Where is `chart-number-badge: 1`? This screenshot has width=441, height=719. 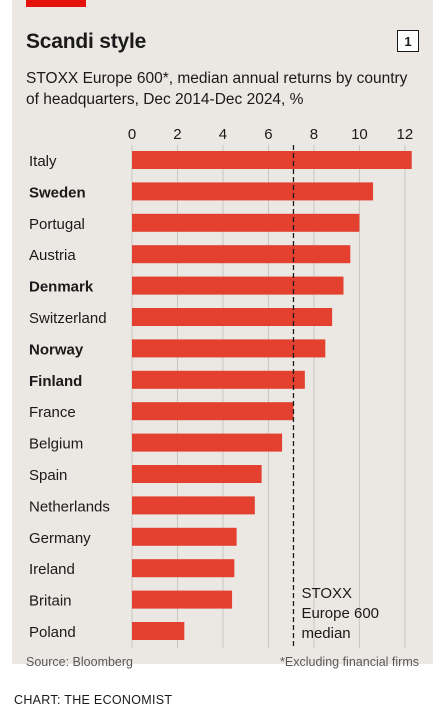
chart-number-badge: 1 is located at coordinates (408, 41).